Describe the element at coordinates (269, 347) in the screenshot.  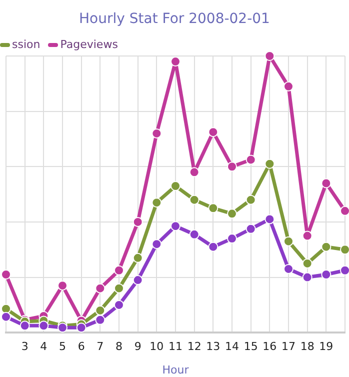
I see `x-tick-label: 16` at that location.